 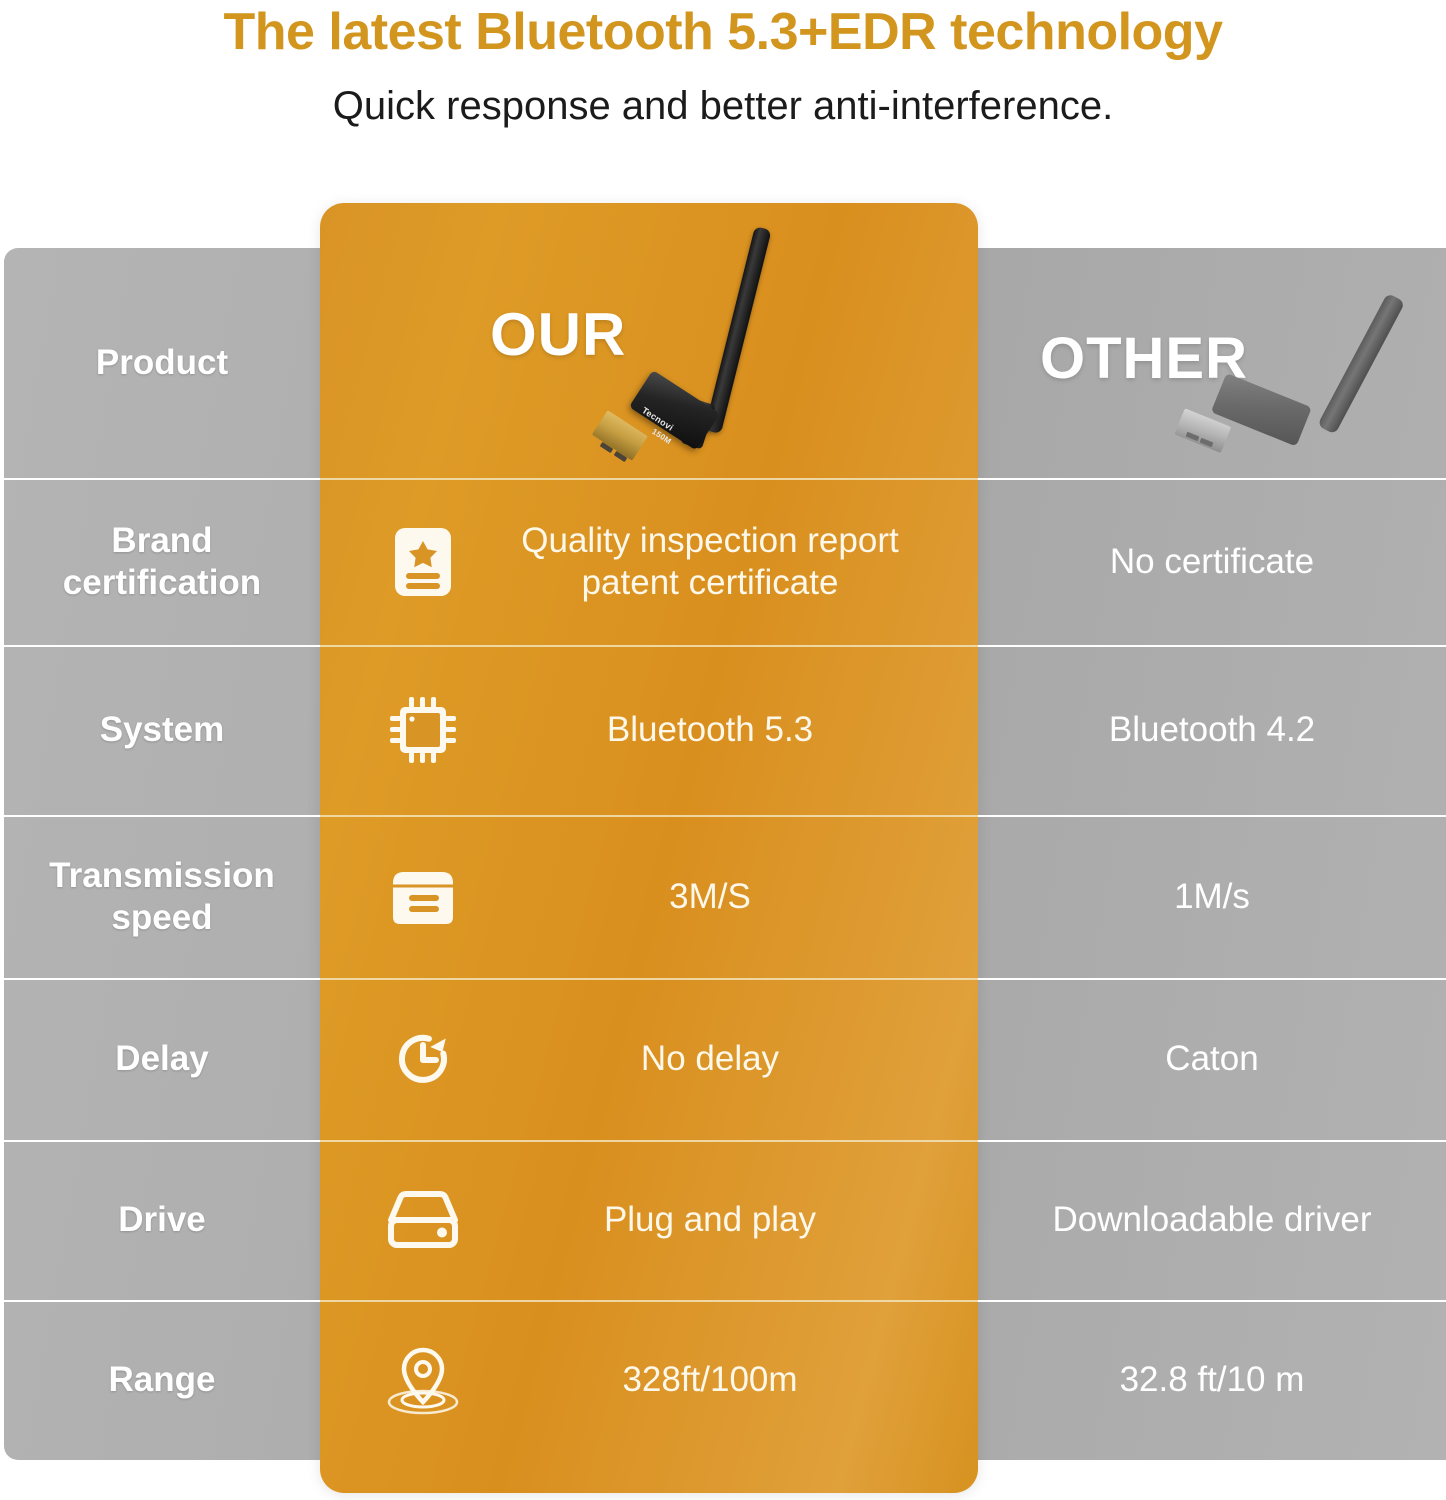 I want to click on row-label-text: Brand certification, so click(x=162, y=561).